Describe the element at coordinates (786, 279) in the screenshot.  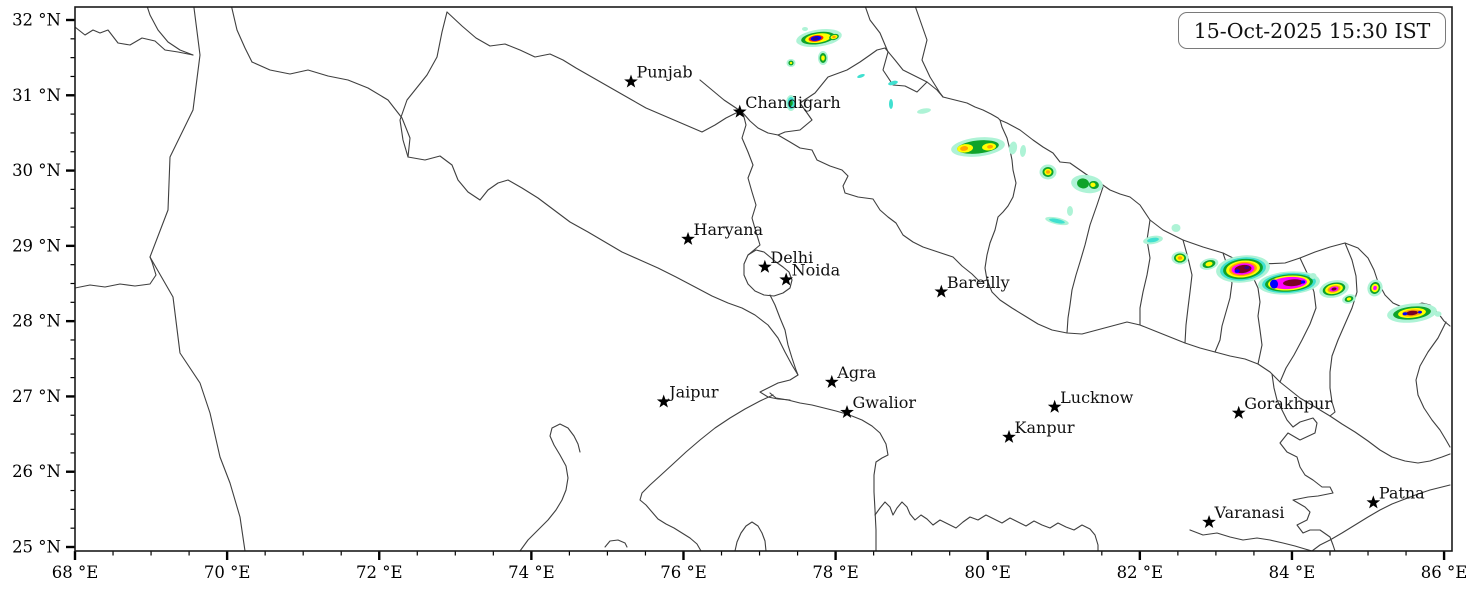
I see `city-marker-noida` at that location.